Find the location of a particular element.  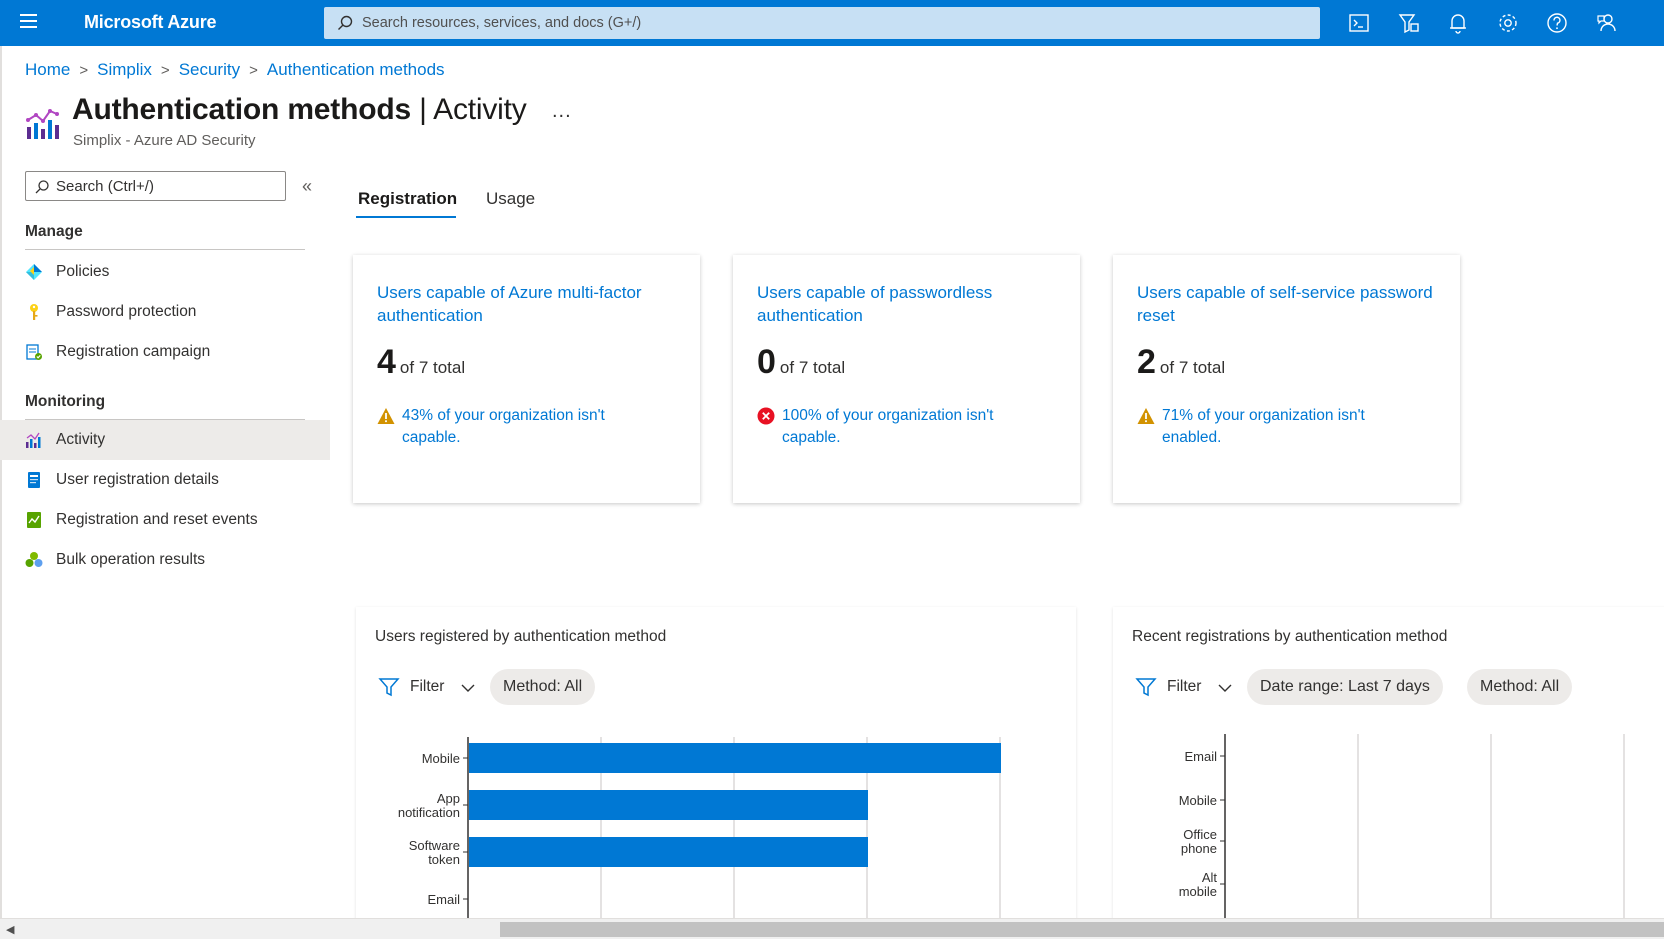

page-title-main: Authentication methods is located at coordinates (241, 109).